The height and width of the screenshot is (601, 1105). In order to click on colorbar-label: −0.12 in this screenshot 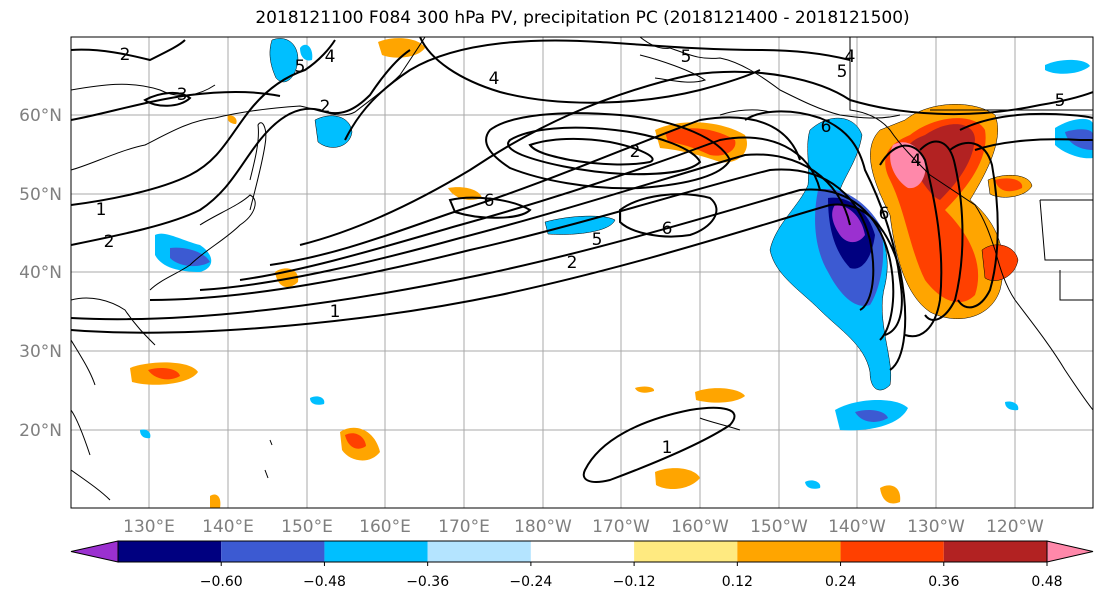, I will do `click(634, 582)`.